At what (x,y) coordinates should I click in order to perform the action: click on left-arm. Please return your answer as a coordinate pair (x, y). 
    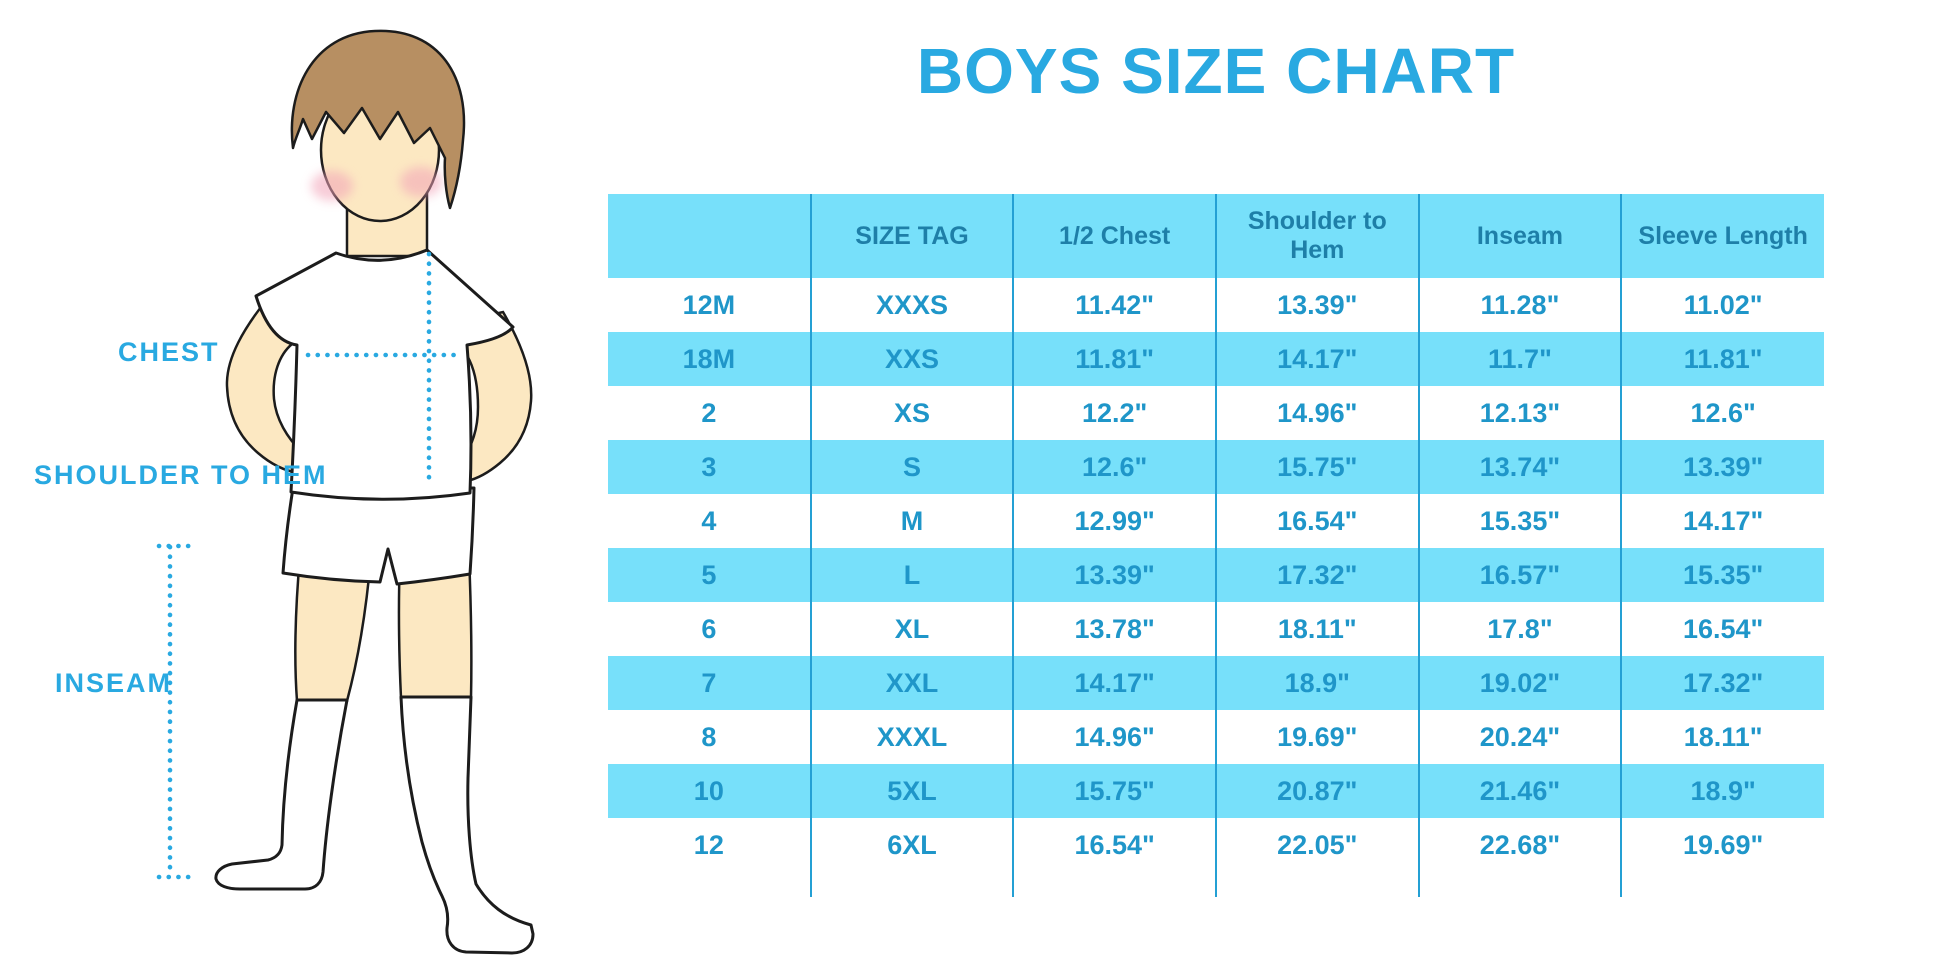
    Looking at the image, I should click on (264, 385).